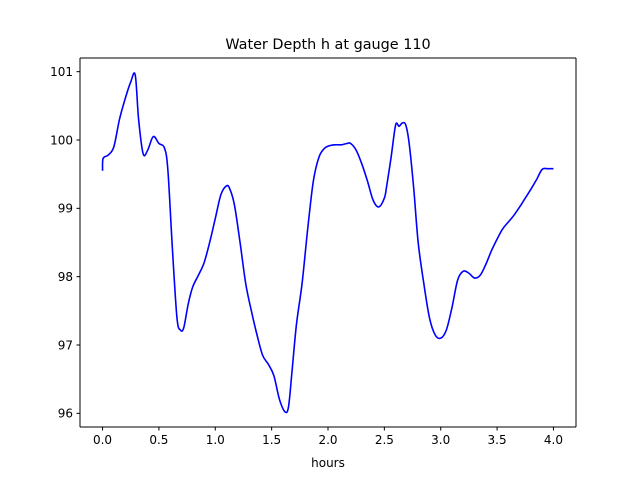  Describe the element at coordinates (497, 440) in the screenshot. I see `x-tick-label: 3.5` at that location.